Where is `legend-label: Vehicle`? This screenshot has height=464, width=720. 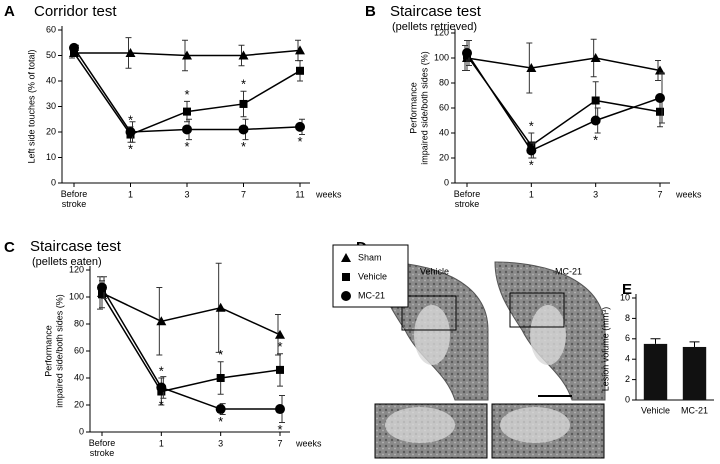 legend-label: Vehicle is located at coordinates (372, 276).